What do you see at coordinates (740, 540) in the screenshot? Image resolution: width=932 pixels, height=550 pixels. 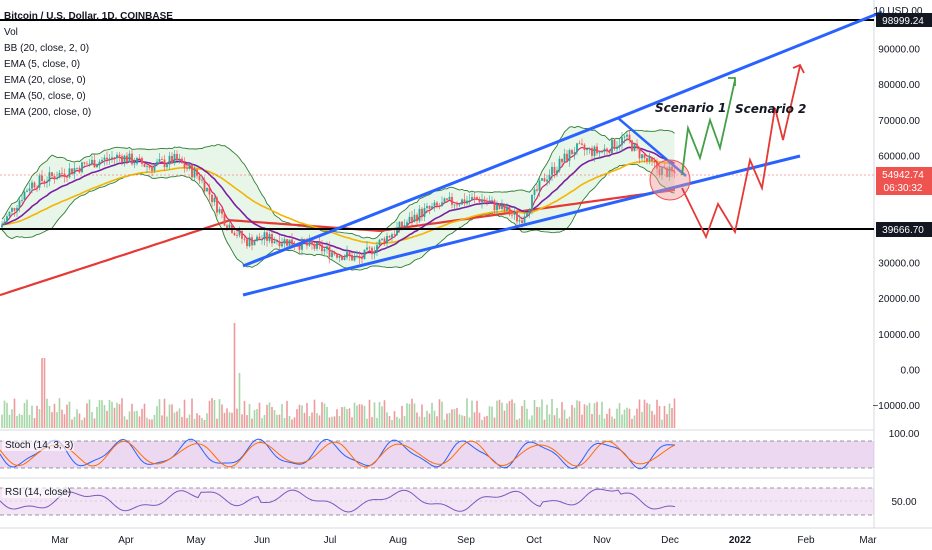 I see `time-tick-label: 2022` at bounding box center [740, 540].